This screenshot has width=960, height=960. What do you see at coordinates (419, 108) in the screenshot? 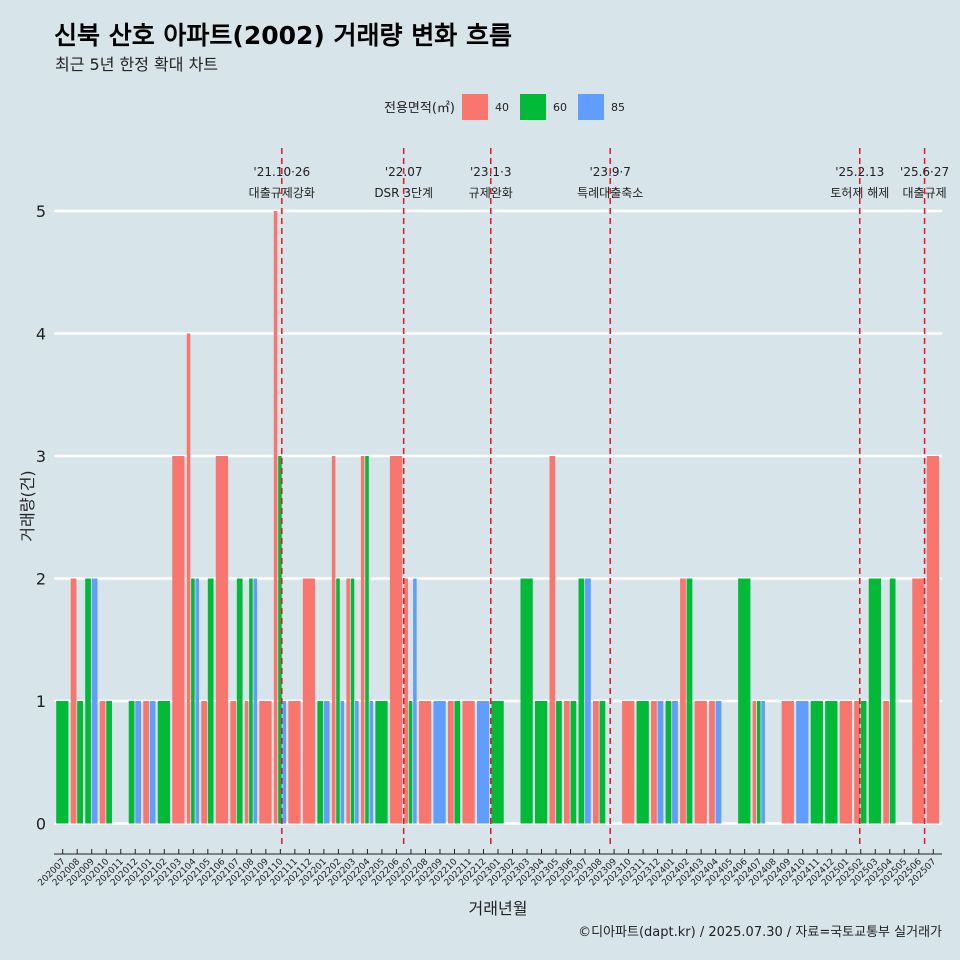
I see `legend-title: 전용면적(㎡)` at bounding box center [419, 108].